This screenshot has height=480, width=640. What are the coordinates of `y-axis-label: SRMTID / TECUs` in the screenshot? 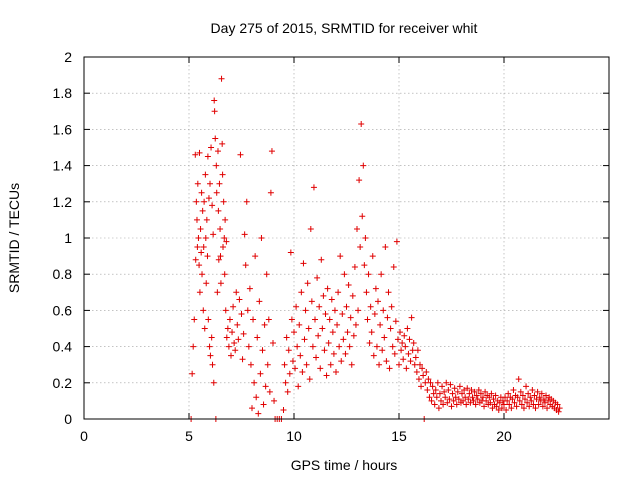 It's located at (14, 238).